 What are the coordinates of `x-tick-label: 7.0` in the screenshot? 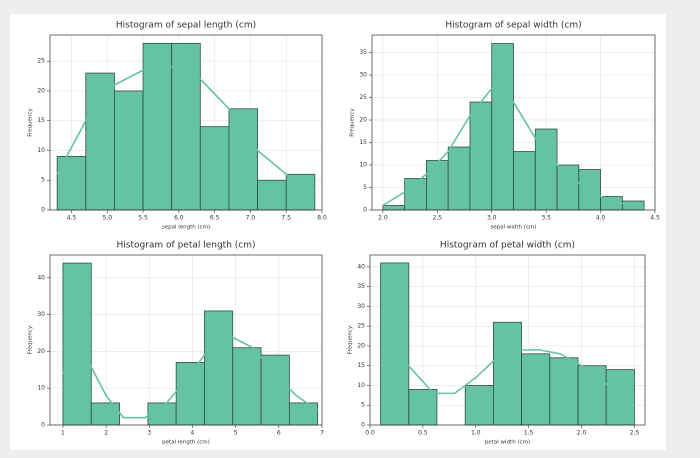 It's located at (251, 218).